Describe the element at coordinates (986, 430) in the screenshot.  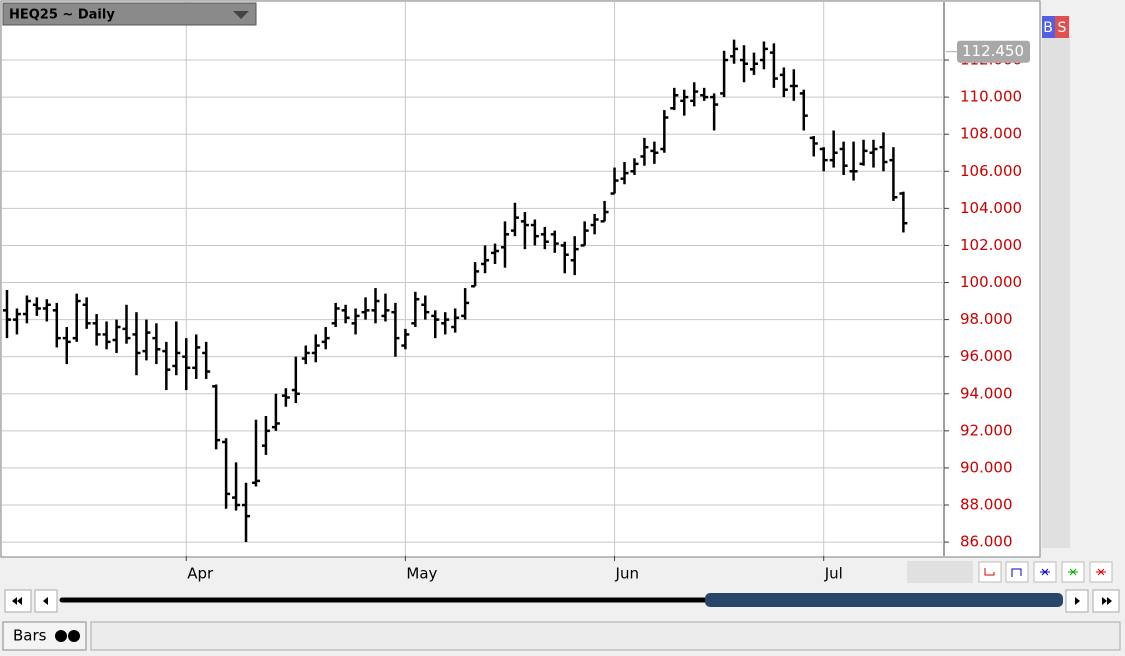
I see `y-tick-label: 92.000` at that location.